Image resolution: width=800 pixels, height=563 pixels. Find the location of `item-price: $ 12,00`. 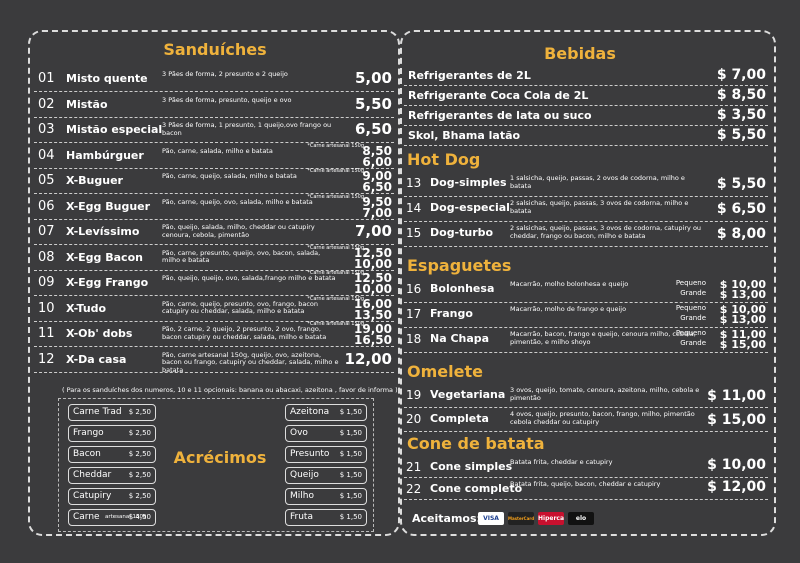

item-price: $ 12,00 is located at coordinates (736, 487).